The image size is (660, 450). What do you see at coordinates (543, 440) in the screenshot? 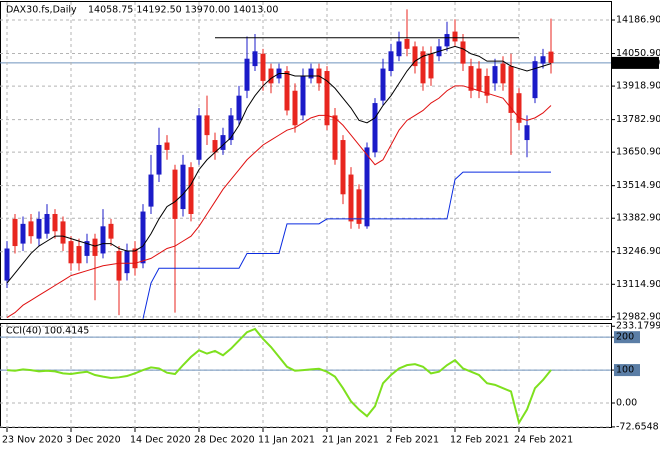
I see `x-tick-label: 24 Feb 2021` at bounding box center [543, 440].